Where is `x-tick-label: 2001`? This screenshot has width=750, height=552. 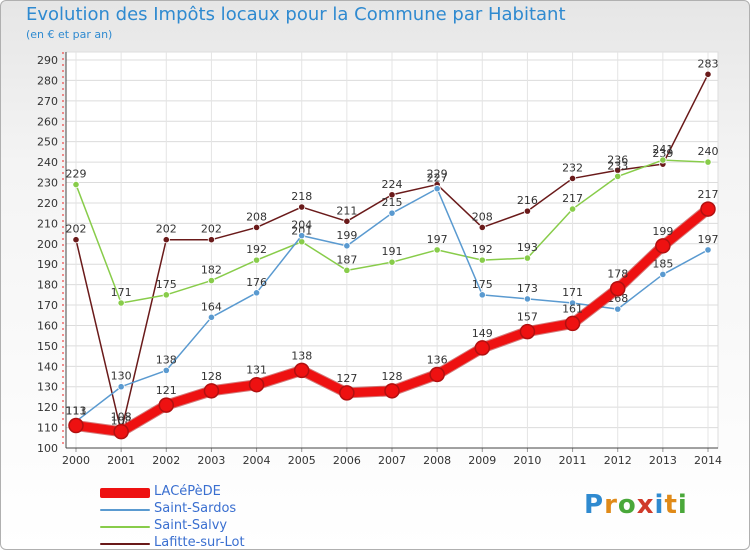 x-tick-label: 2001 is located at coordinates (121, 460).